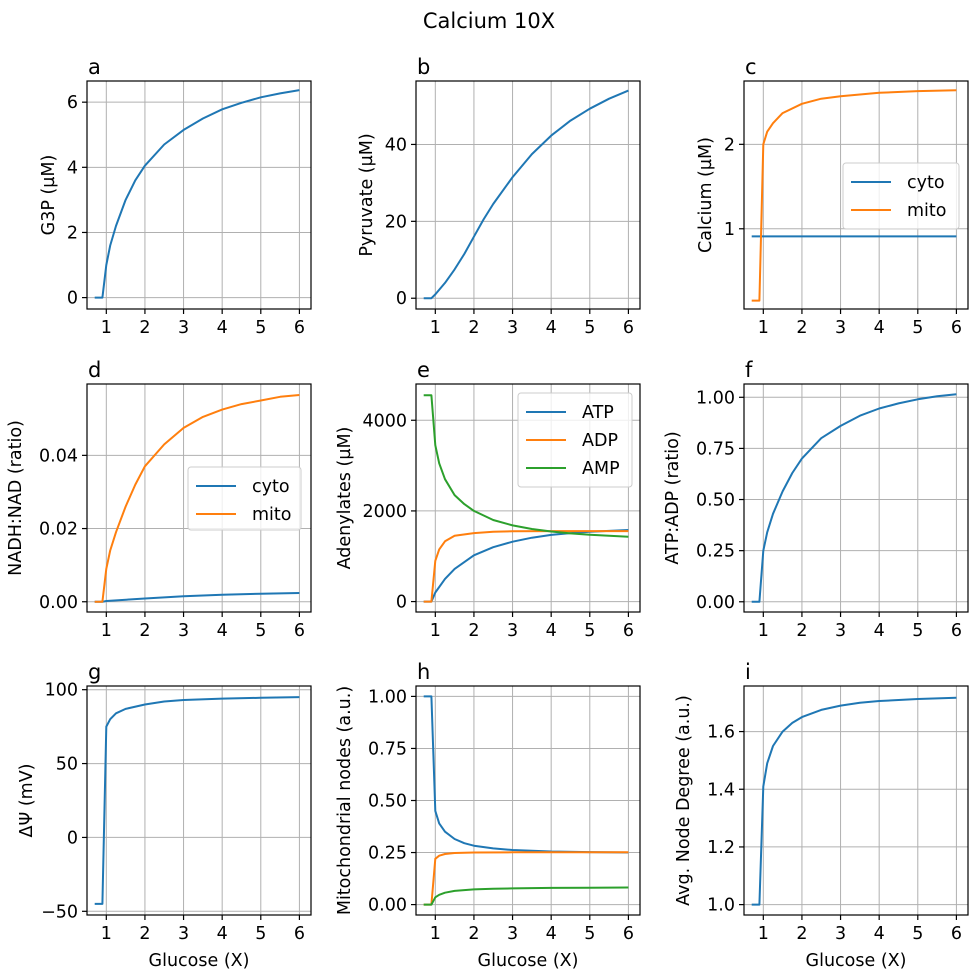  I want to click on series-line-mito, so click(197, 498).